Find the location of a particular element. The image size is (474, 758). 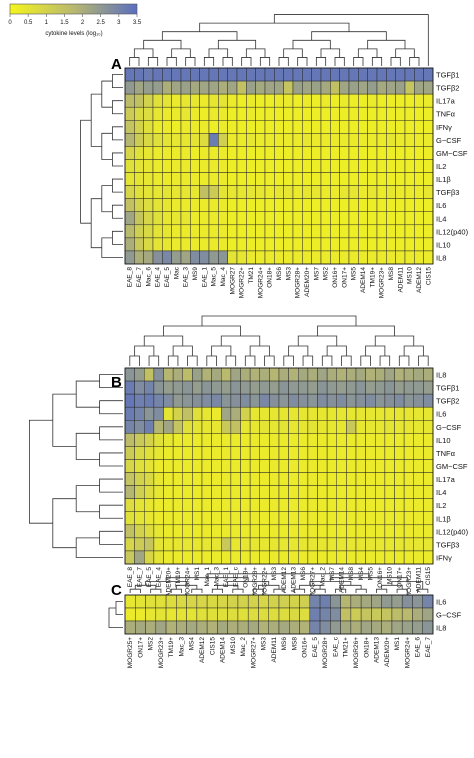

colorbar-tick-label: 1.5 is located at coordinates (64, 23).